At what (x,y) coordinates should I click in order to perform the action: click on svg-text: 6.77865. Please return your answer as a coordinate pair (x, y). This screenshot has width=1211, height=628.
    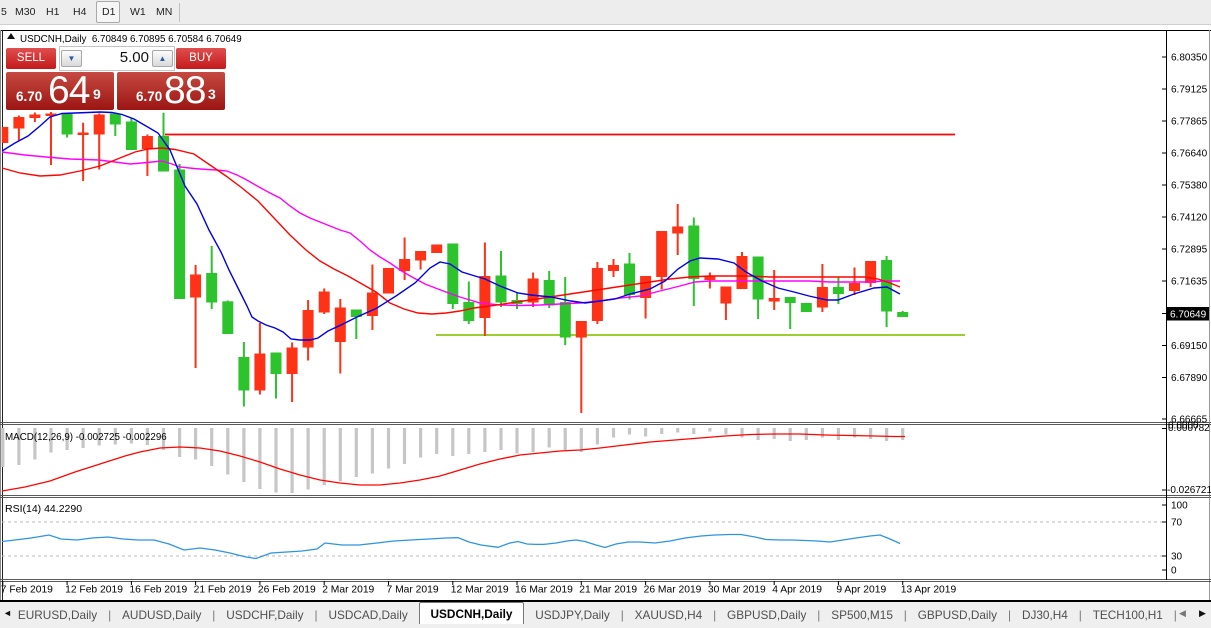
    Looking at the image, I should click on (1189, 122).